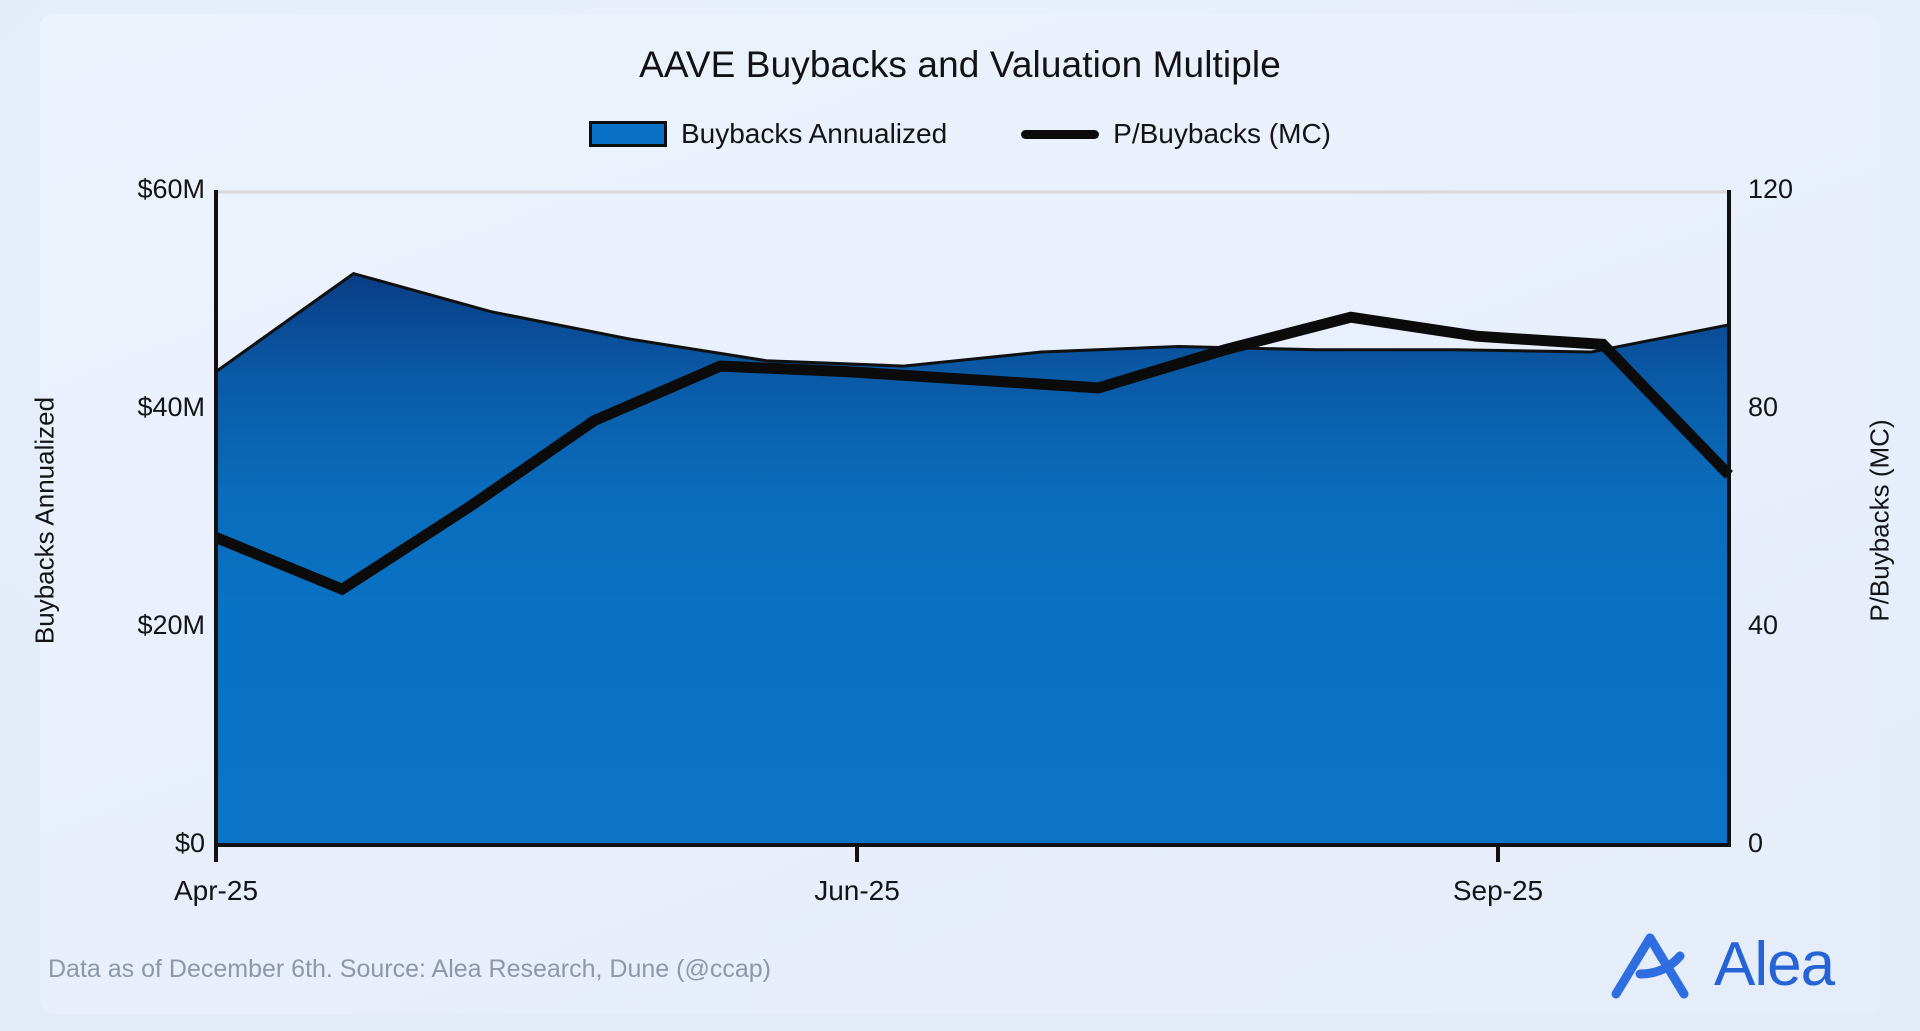 The image size is (1920, 1031). Describe the element at coordinates (1771, 189) in the screenshot. I see `y2-tick-label-120: 120` at that location.